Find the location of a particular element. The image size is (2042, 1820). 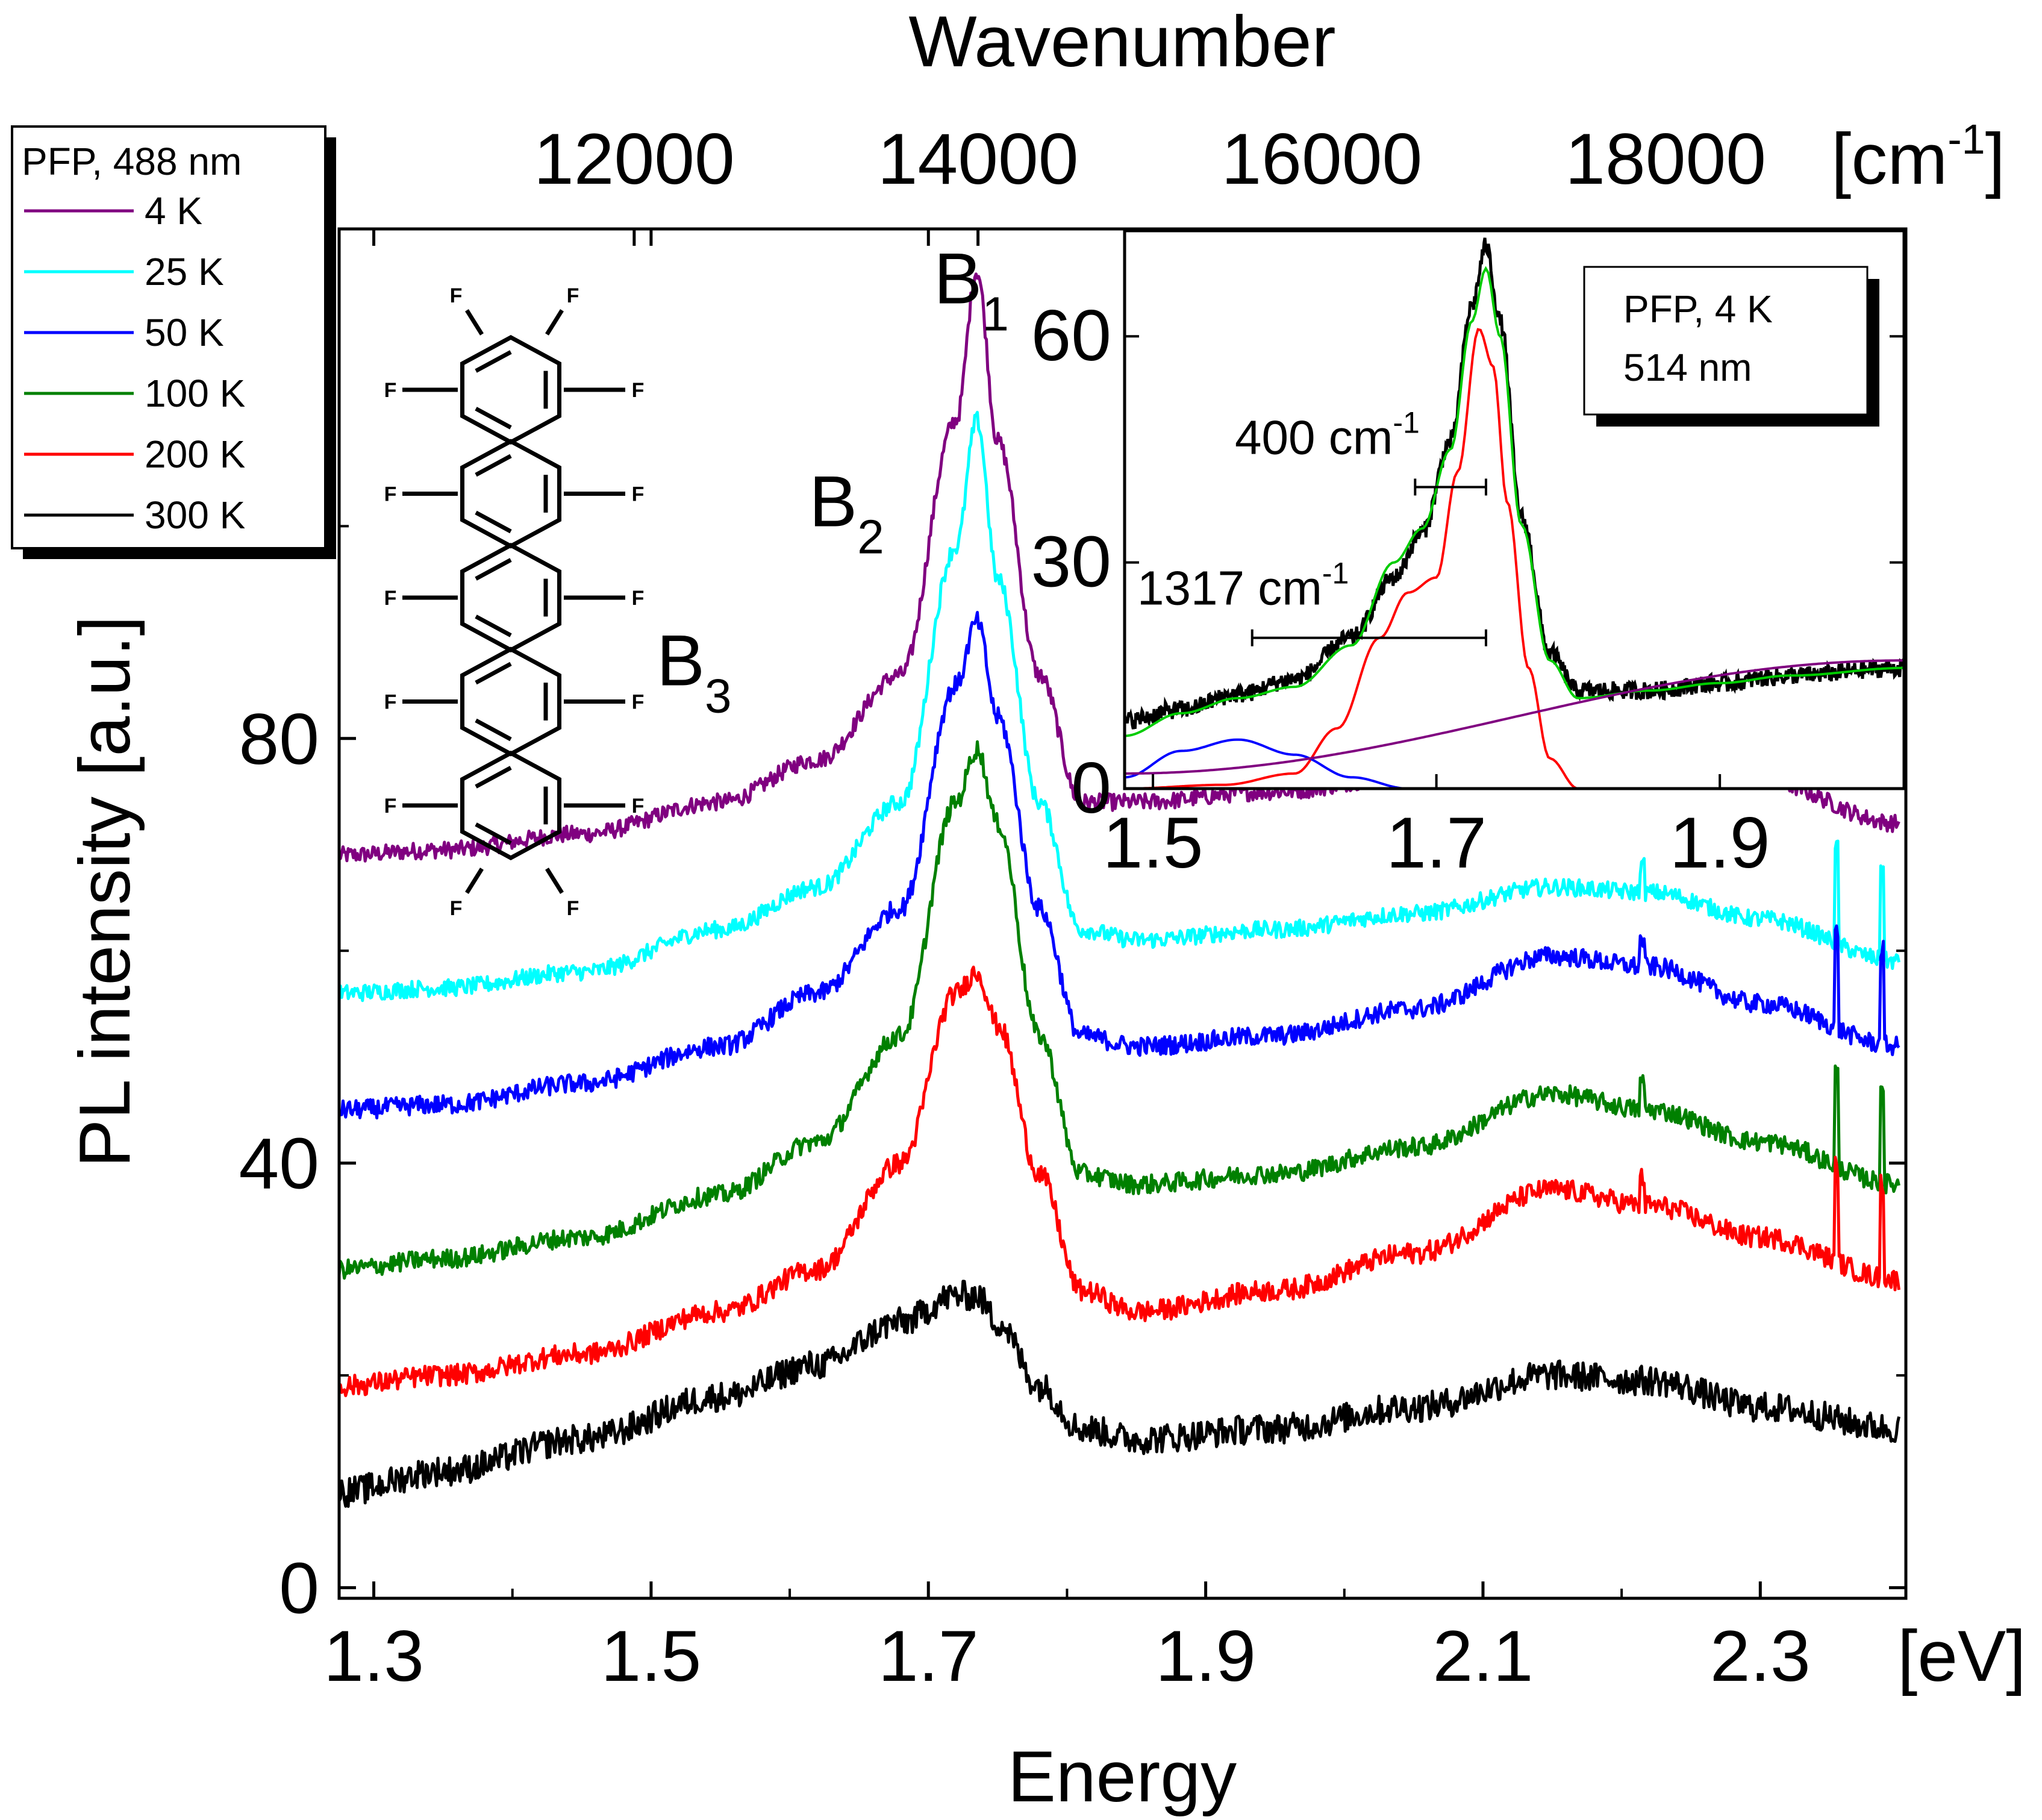

inset-x-tick-label: 1.7 is located at coordinates (1437, 843).